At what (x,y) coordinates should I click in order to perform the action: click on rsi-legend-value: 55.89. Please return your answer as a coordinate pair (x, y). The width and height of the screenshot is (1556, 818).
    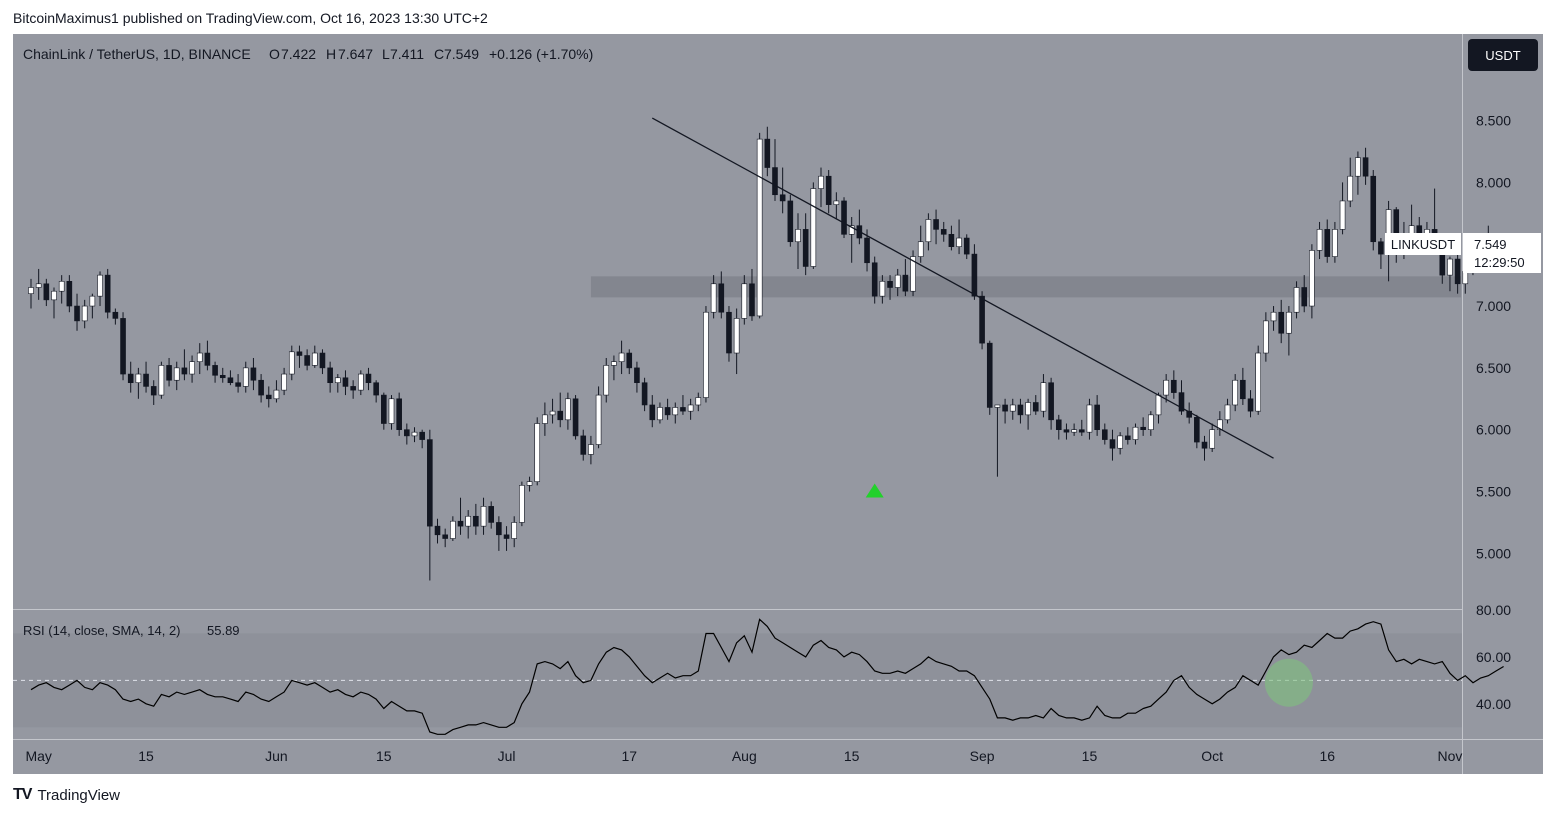
    Looking at the image, I should click on (223, 630).